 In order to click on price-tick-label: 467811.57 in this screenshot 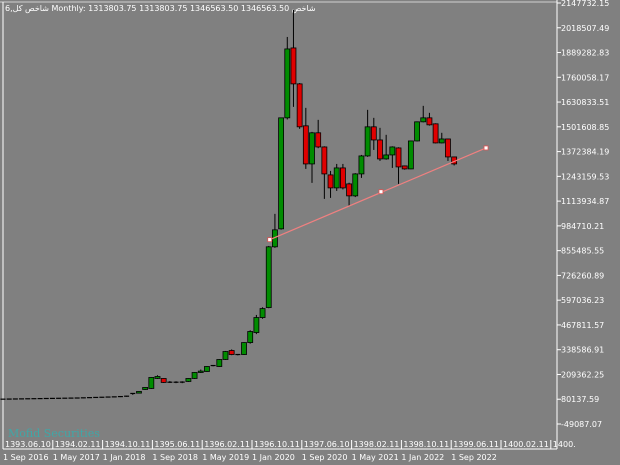, I will do `click(582, 325)`.